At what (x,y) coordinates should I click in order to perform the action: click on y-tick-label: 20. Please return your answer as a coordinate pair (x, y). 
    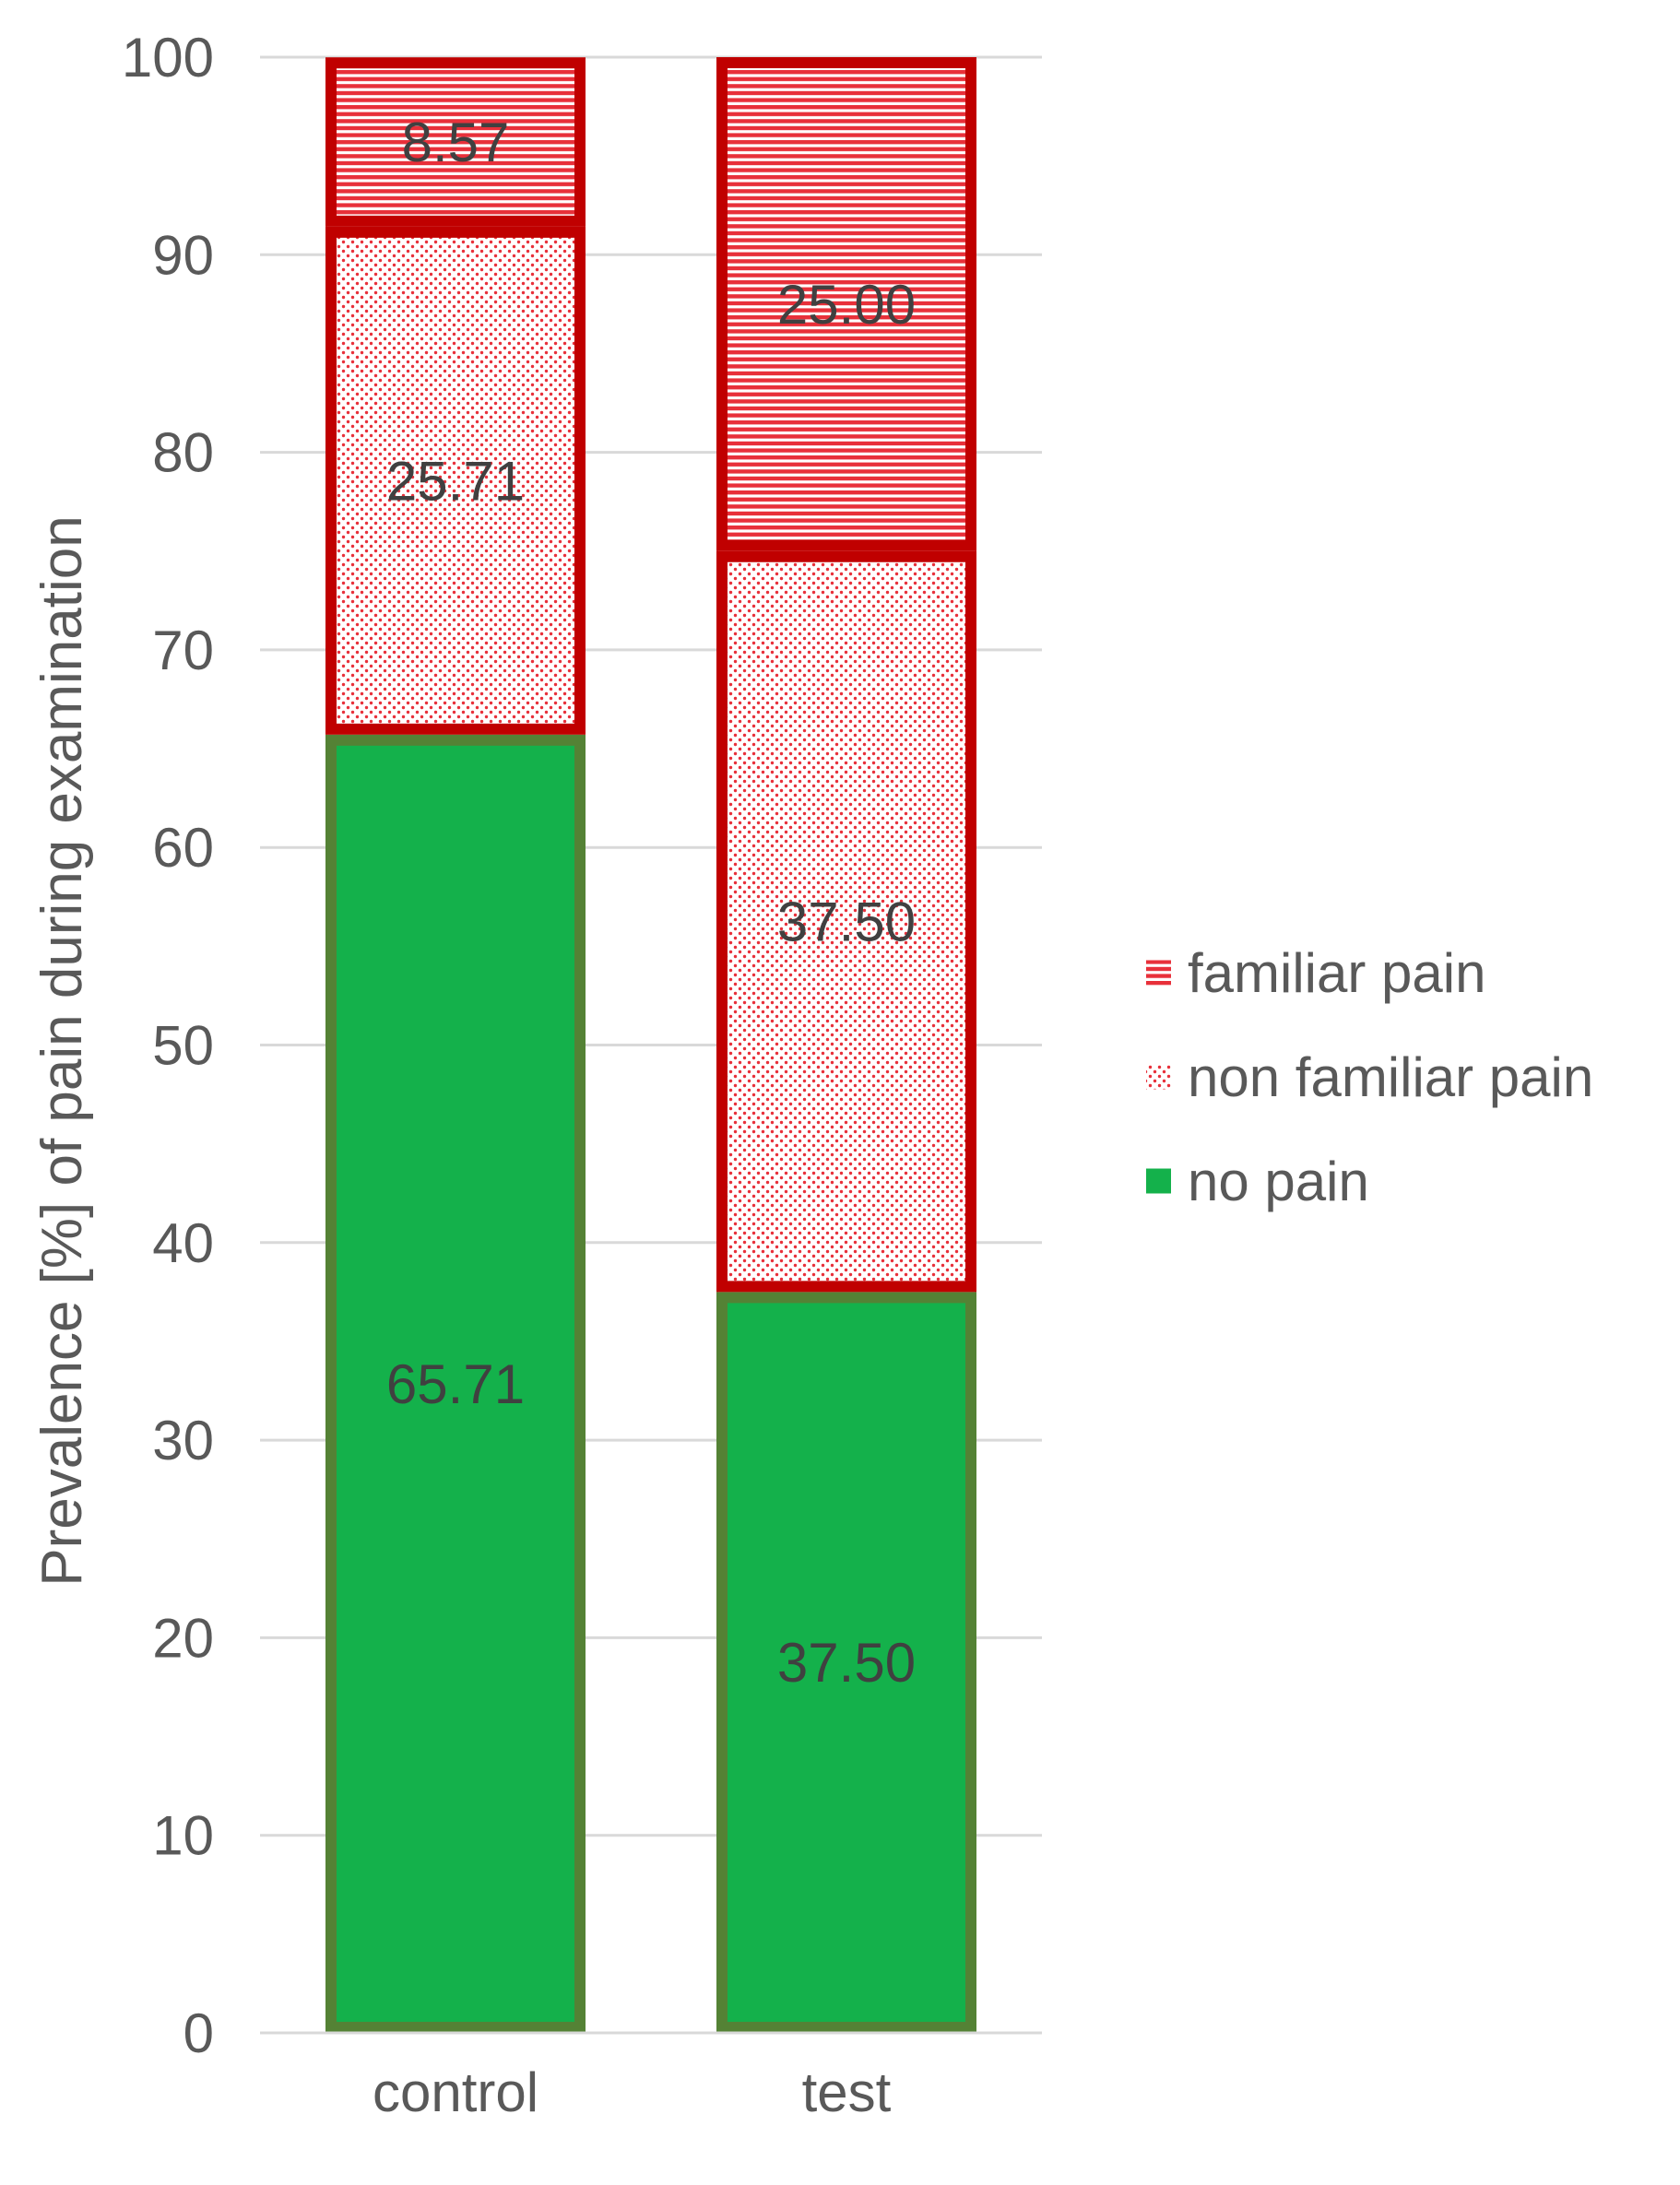
    Looking at the image, I should click on (183, 1638).